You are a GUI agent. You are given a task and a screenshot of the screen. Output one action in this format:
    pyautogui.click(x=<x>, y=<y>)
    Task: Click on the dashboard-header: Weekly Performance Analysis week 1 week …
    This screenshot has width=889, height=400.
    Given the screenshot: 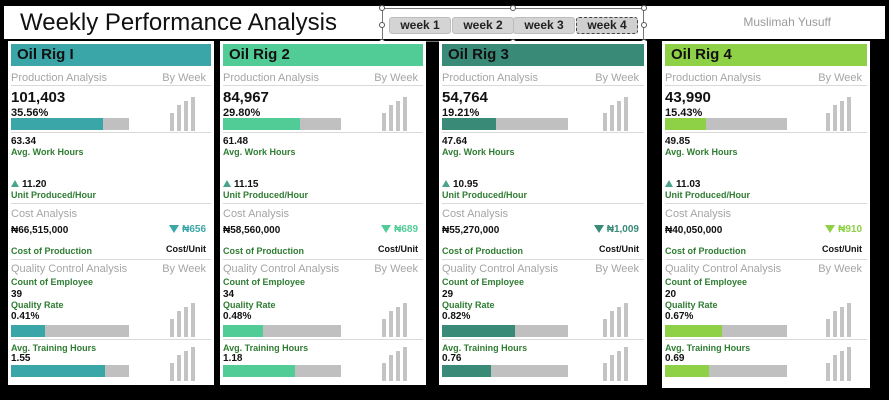 What is the action you would take?
    pyautogui.click(x=444, y=25)
    